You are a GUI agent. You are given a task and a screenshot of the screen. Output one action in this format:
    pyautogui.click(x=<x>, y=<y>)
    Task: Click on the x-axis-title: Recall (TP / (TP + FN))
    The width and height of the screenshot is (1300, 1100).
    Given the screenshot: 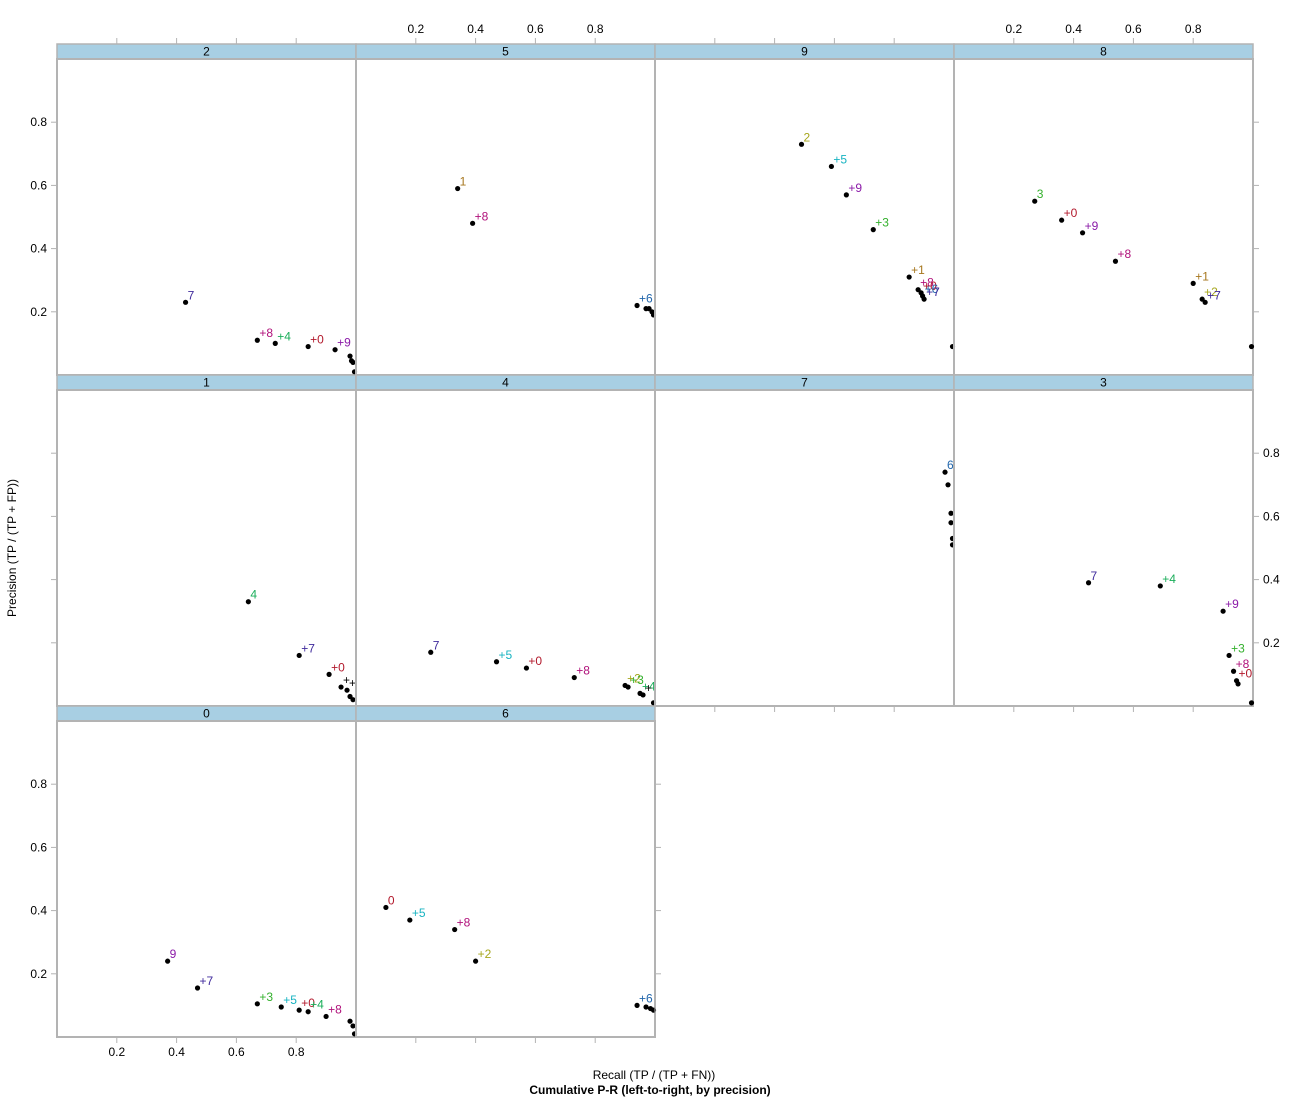 What is the action you would take?
    pyautogui.click(x=654, y=1075)
    